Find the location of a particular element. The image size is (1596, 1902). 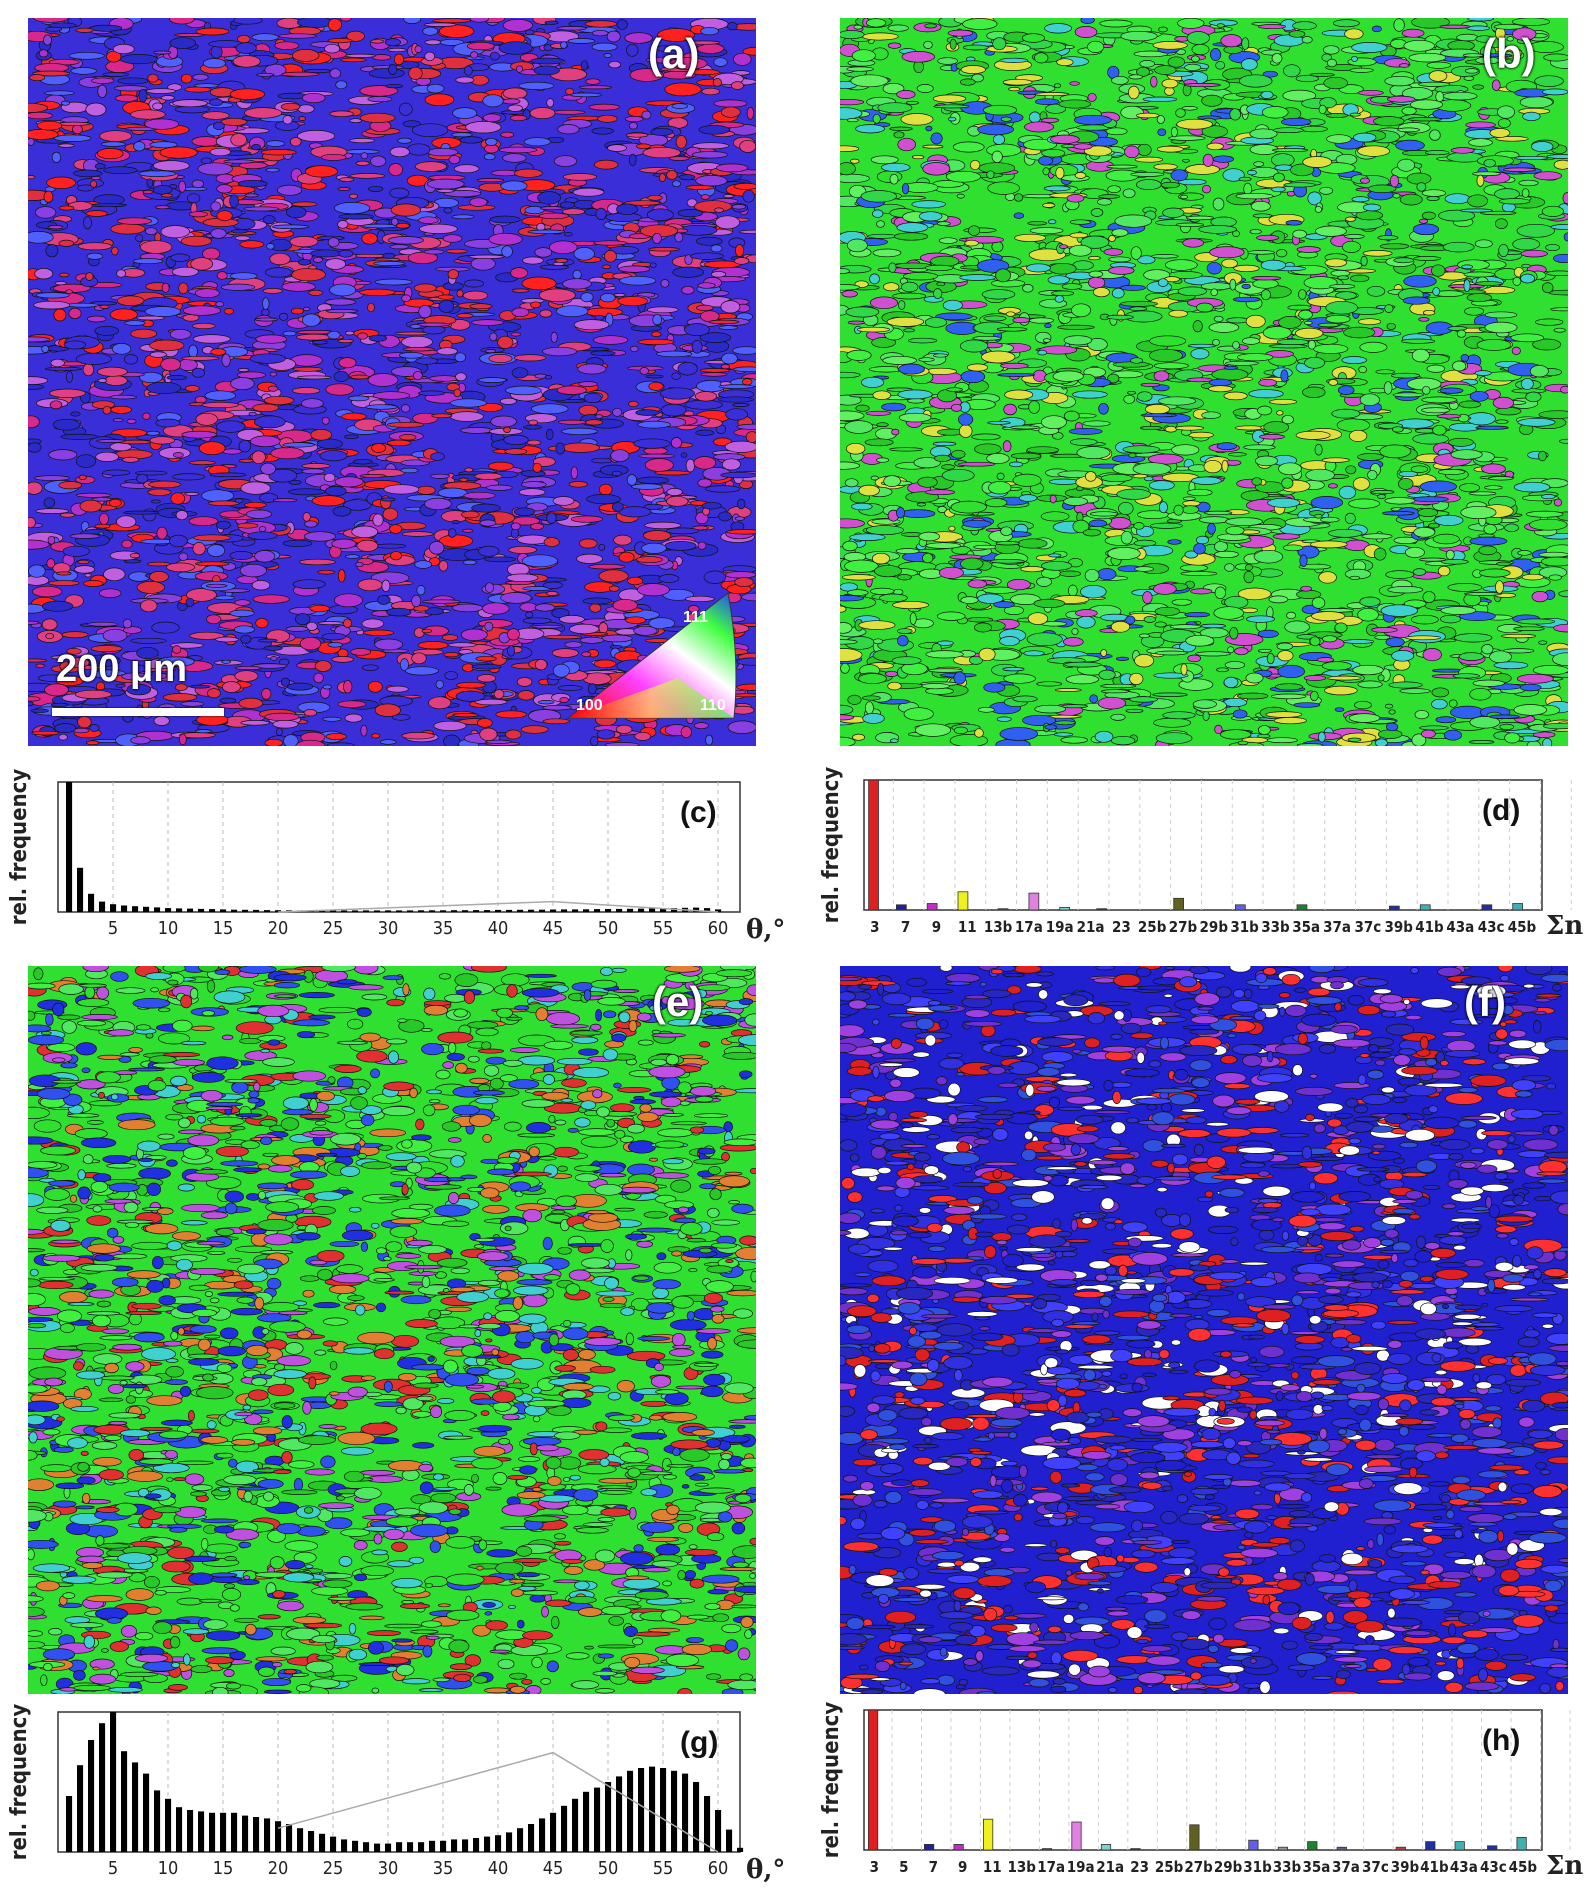

sigma-tick-label: 5 is located at coordinates (903, 1867).